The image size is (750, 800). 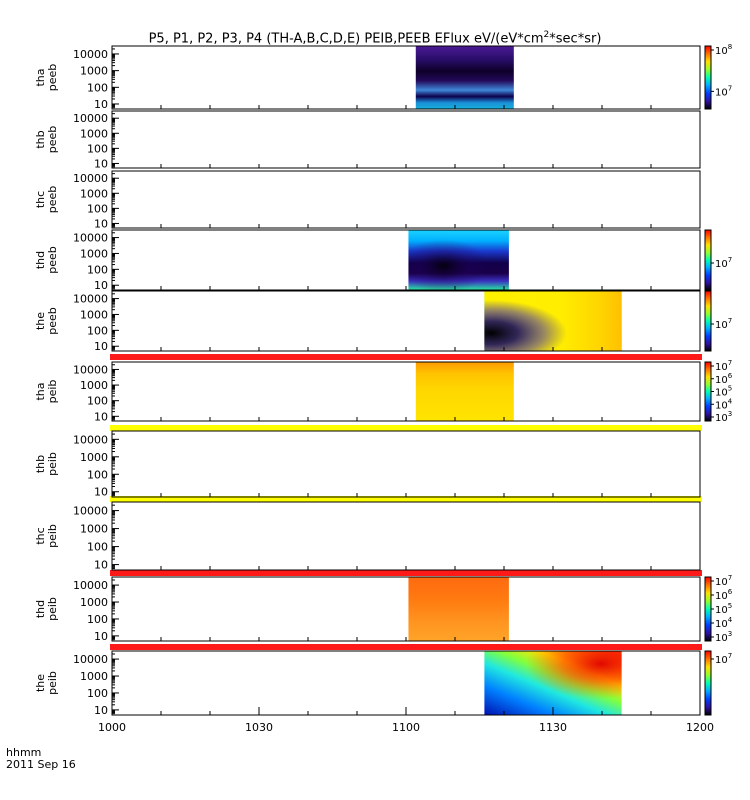 What do you see at coordinates (383, 683) in the screenshot?
I see `panel-the-peib: 10 100 1000 10000 the peib 10⁷` at bounding box center [383, 683].